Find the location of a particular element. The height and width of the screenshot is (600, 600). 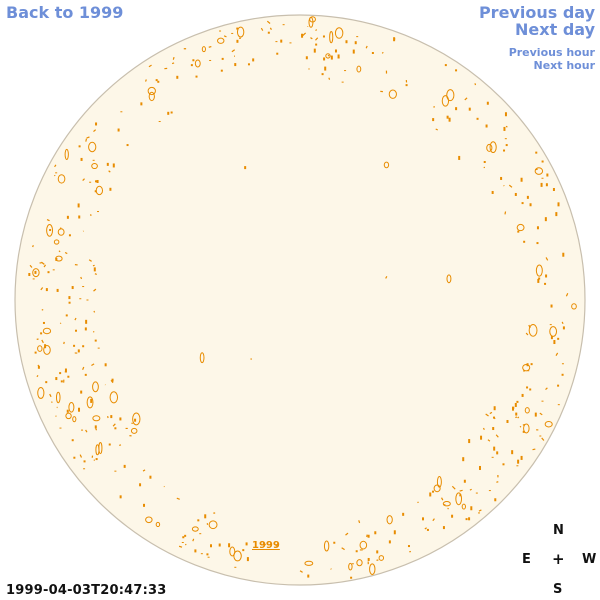

next-hour-link: Next hour is located at coordinates (564, 65).